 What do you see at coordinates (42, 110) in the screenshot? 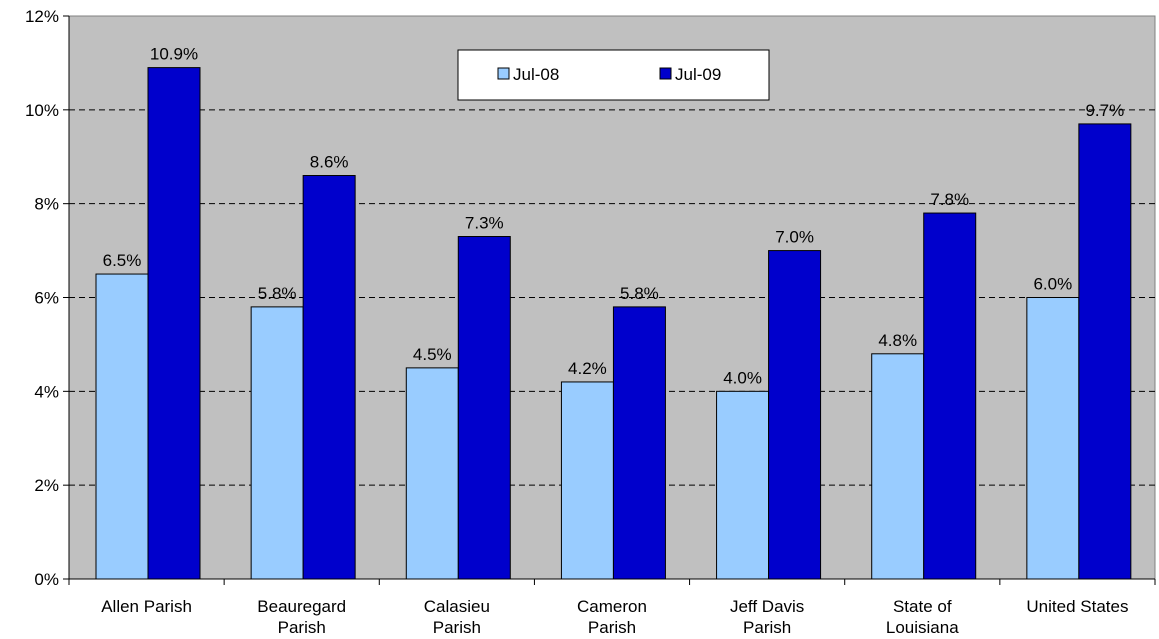
I see `y-tick-label: 10%` at bounding box center [42, 110].